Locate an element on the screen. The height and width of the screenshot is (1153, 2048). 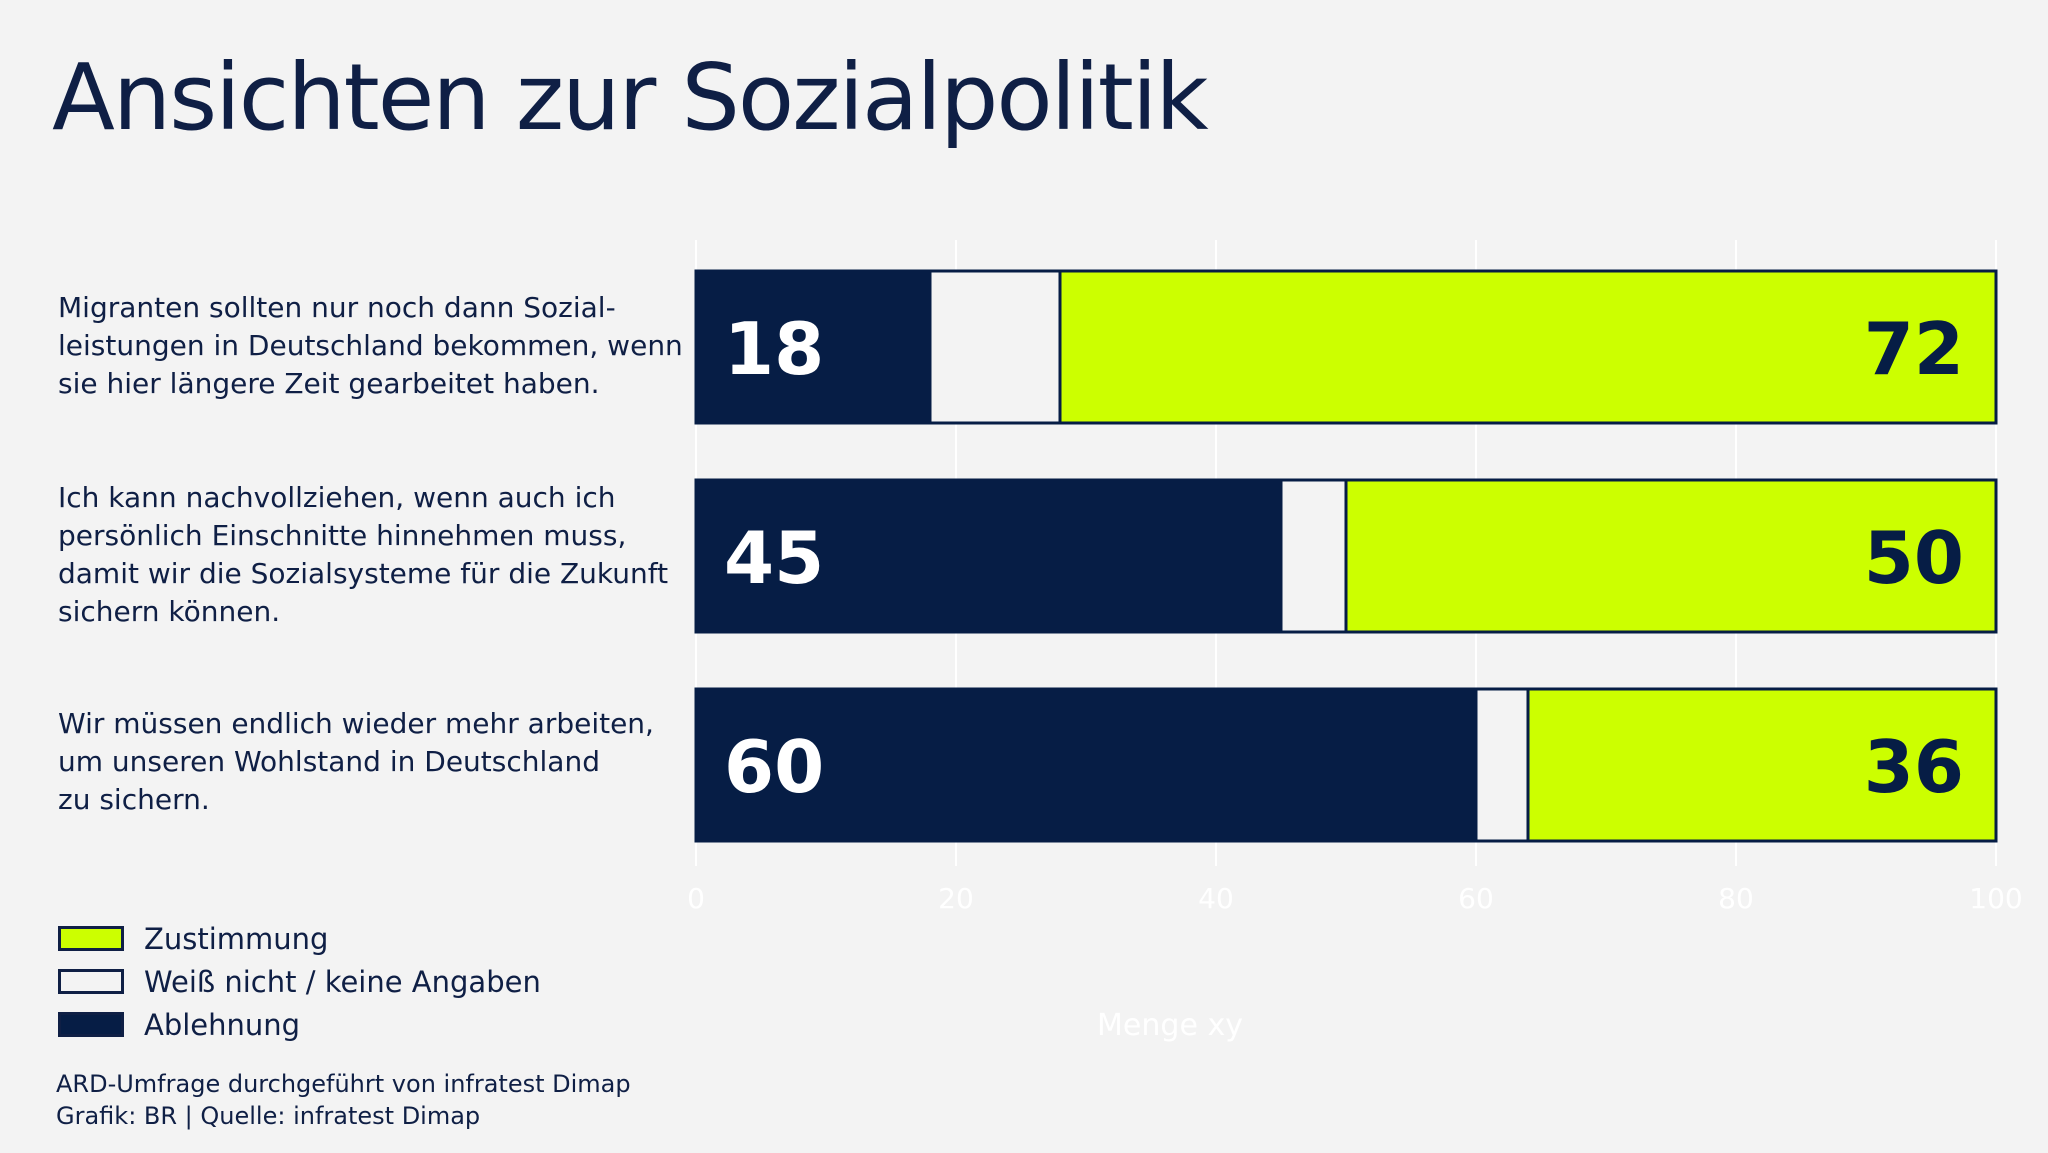
category-label-line: leistungen in Deutschland bekommen, wenn is located at coordinates (370, 345).